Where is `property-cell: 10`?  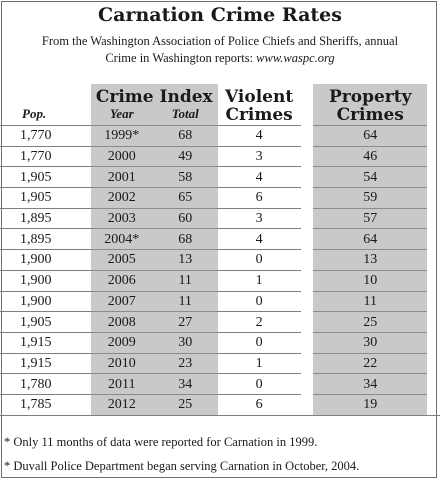 property-cell: 10 is located at coordinates (370, 280).